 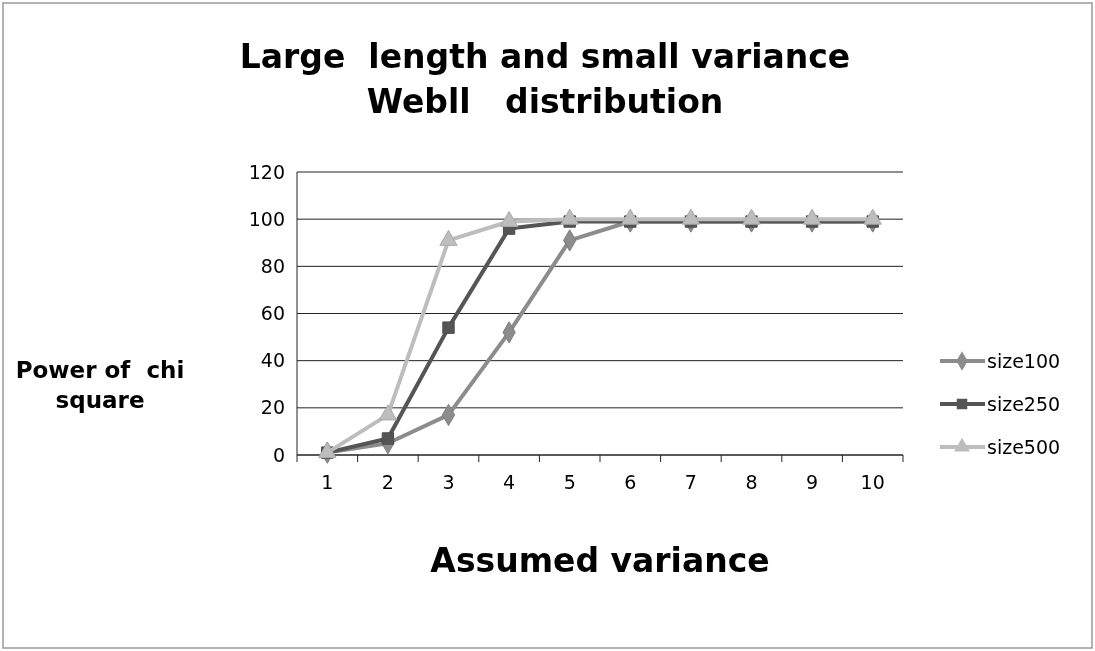 I want to click on y-axis-title: Power of chi square, so click(x=100, y=385).